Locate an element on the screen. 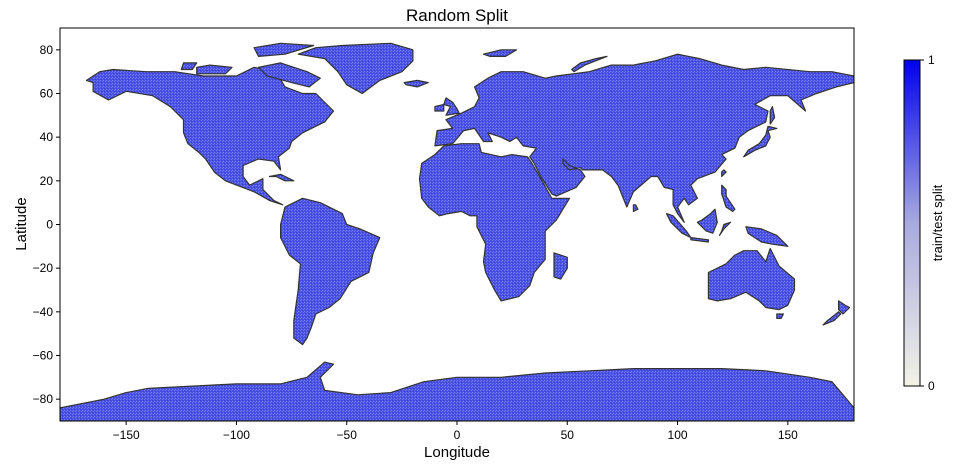  y-axis: −80 −60 −40 −20 0 20 40 60 80 is located at coordinates (46, 224).